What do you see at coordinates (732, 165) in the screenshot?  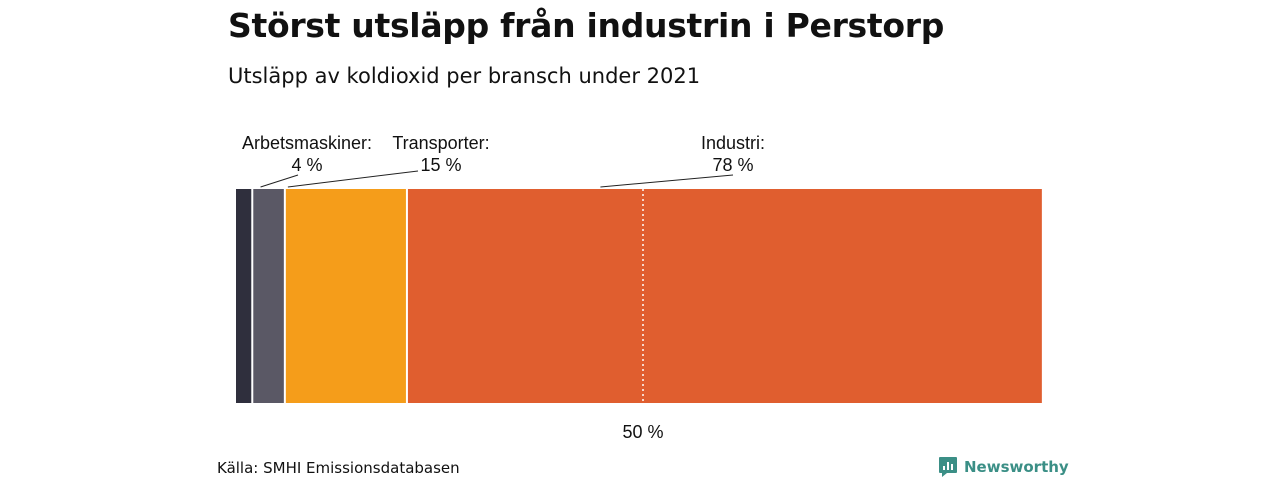 I see `segment-value-industri: 78 %` at bounding box center [732, 165].